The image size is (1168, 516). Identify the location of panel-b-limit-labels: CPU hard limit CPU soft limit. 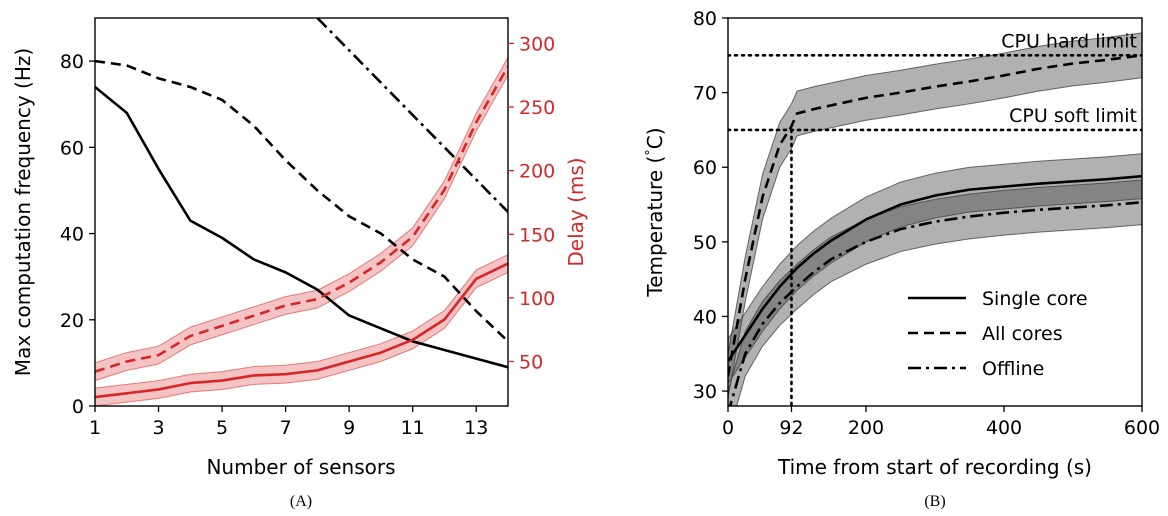
(1069, 78).